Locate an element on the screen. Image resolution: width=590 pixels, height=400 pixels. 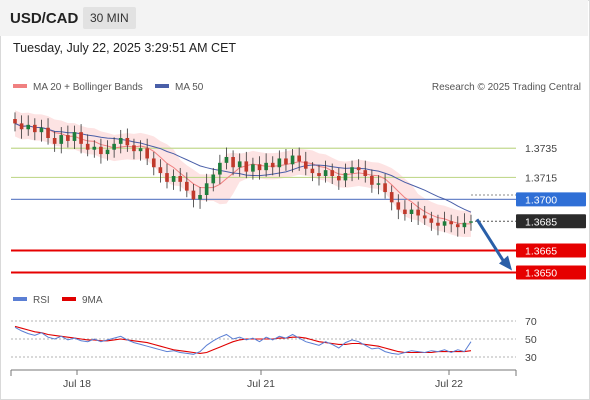
timestamp-label: Tuesday, July 22, 2025 3:29:51 AM CET is located at coordinates (125, 48).